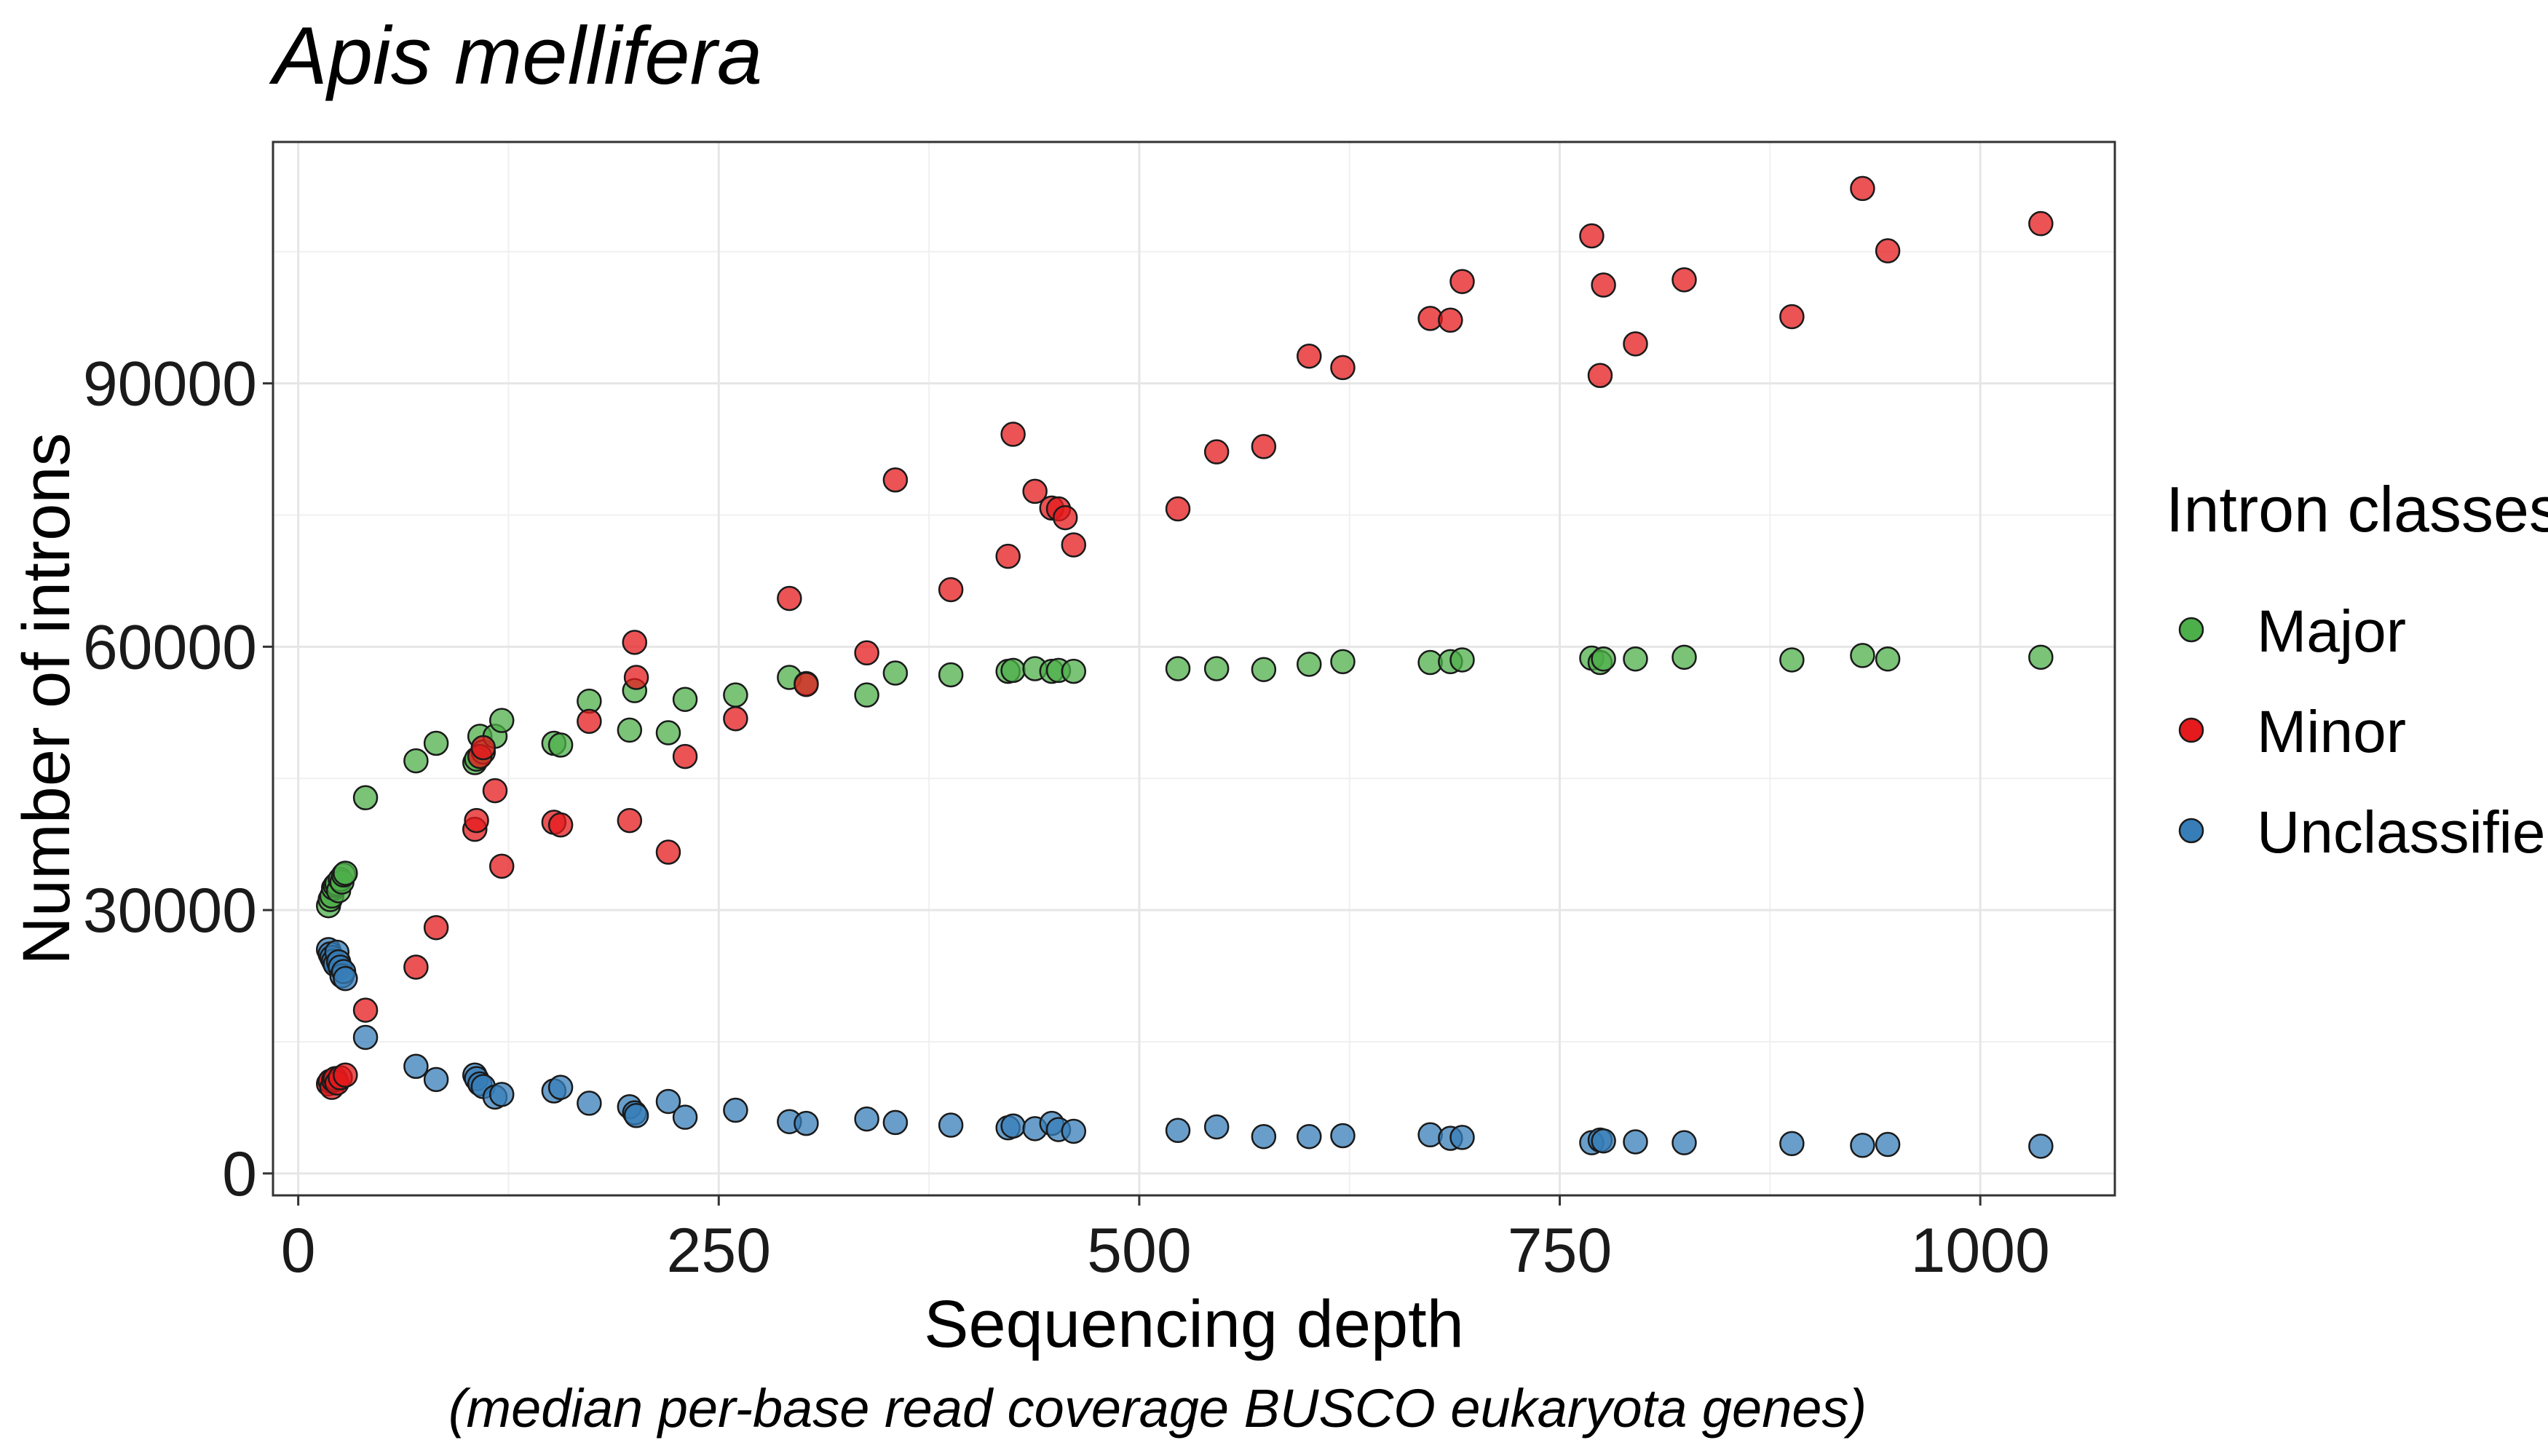 This screenshot has height=1456, width=2548. I want to click on legend-label-minor: Minor, so click(2331, 732).